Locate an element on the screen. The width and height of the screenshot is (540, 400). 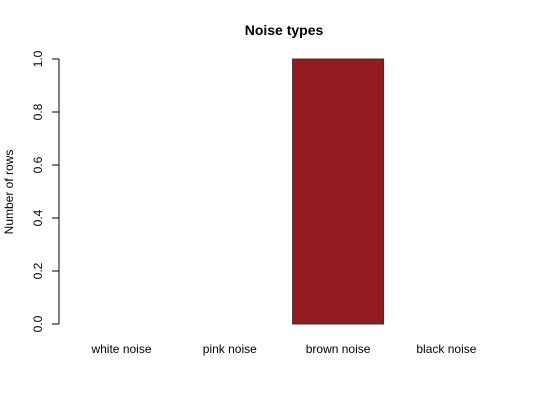
category-label: brown noise is located at coordinates (338, 349).